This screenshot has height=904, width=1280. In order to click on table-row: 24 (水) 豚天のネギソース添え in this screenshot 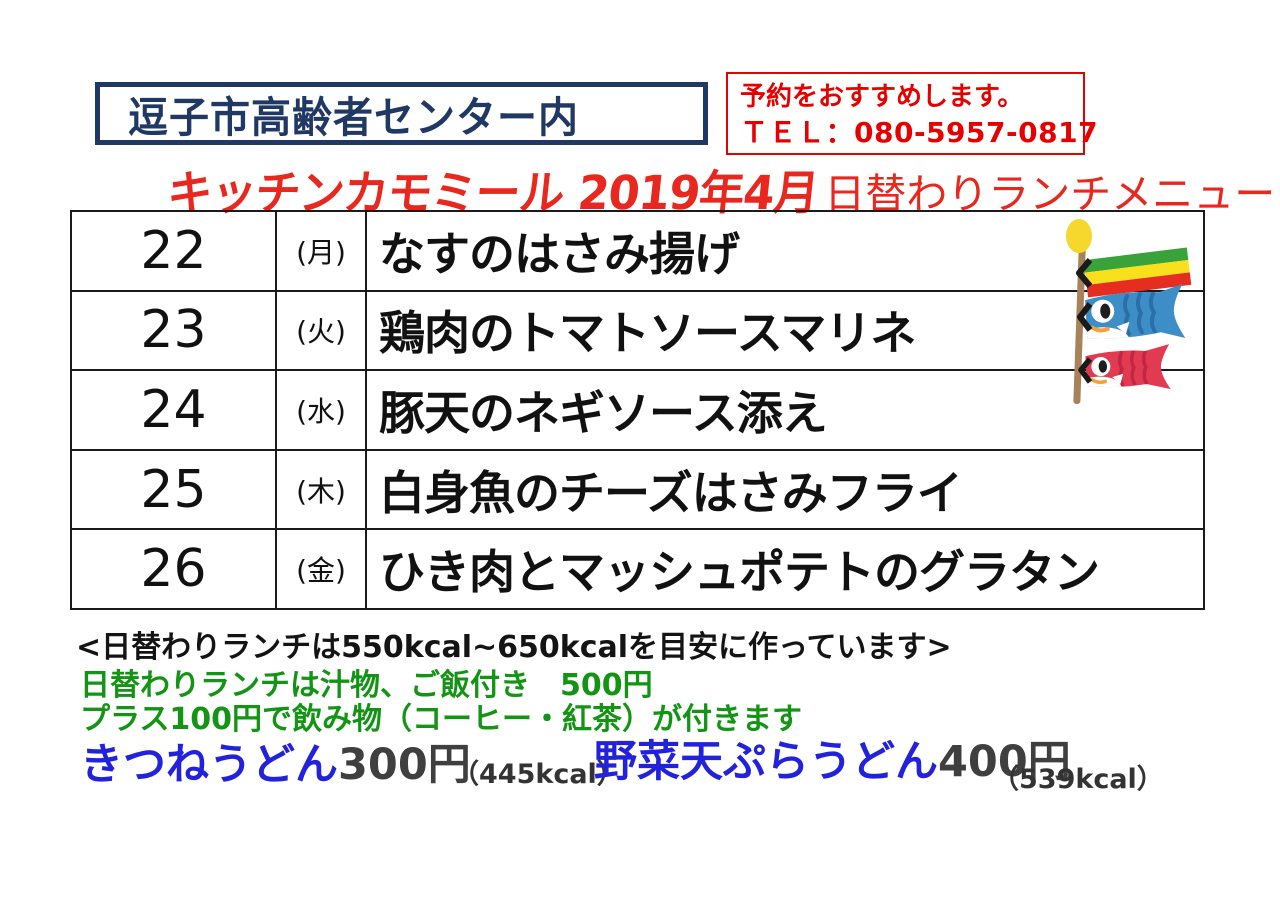, I will do `click(637, 410)`.